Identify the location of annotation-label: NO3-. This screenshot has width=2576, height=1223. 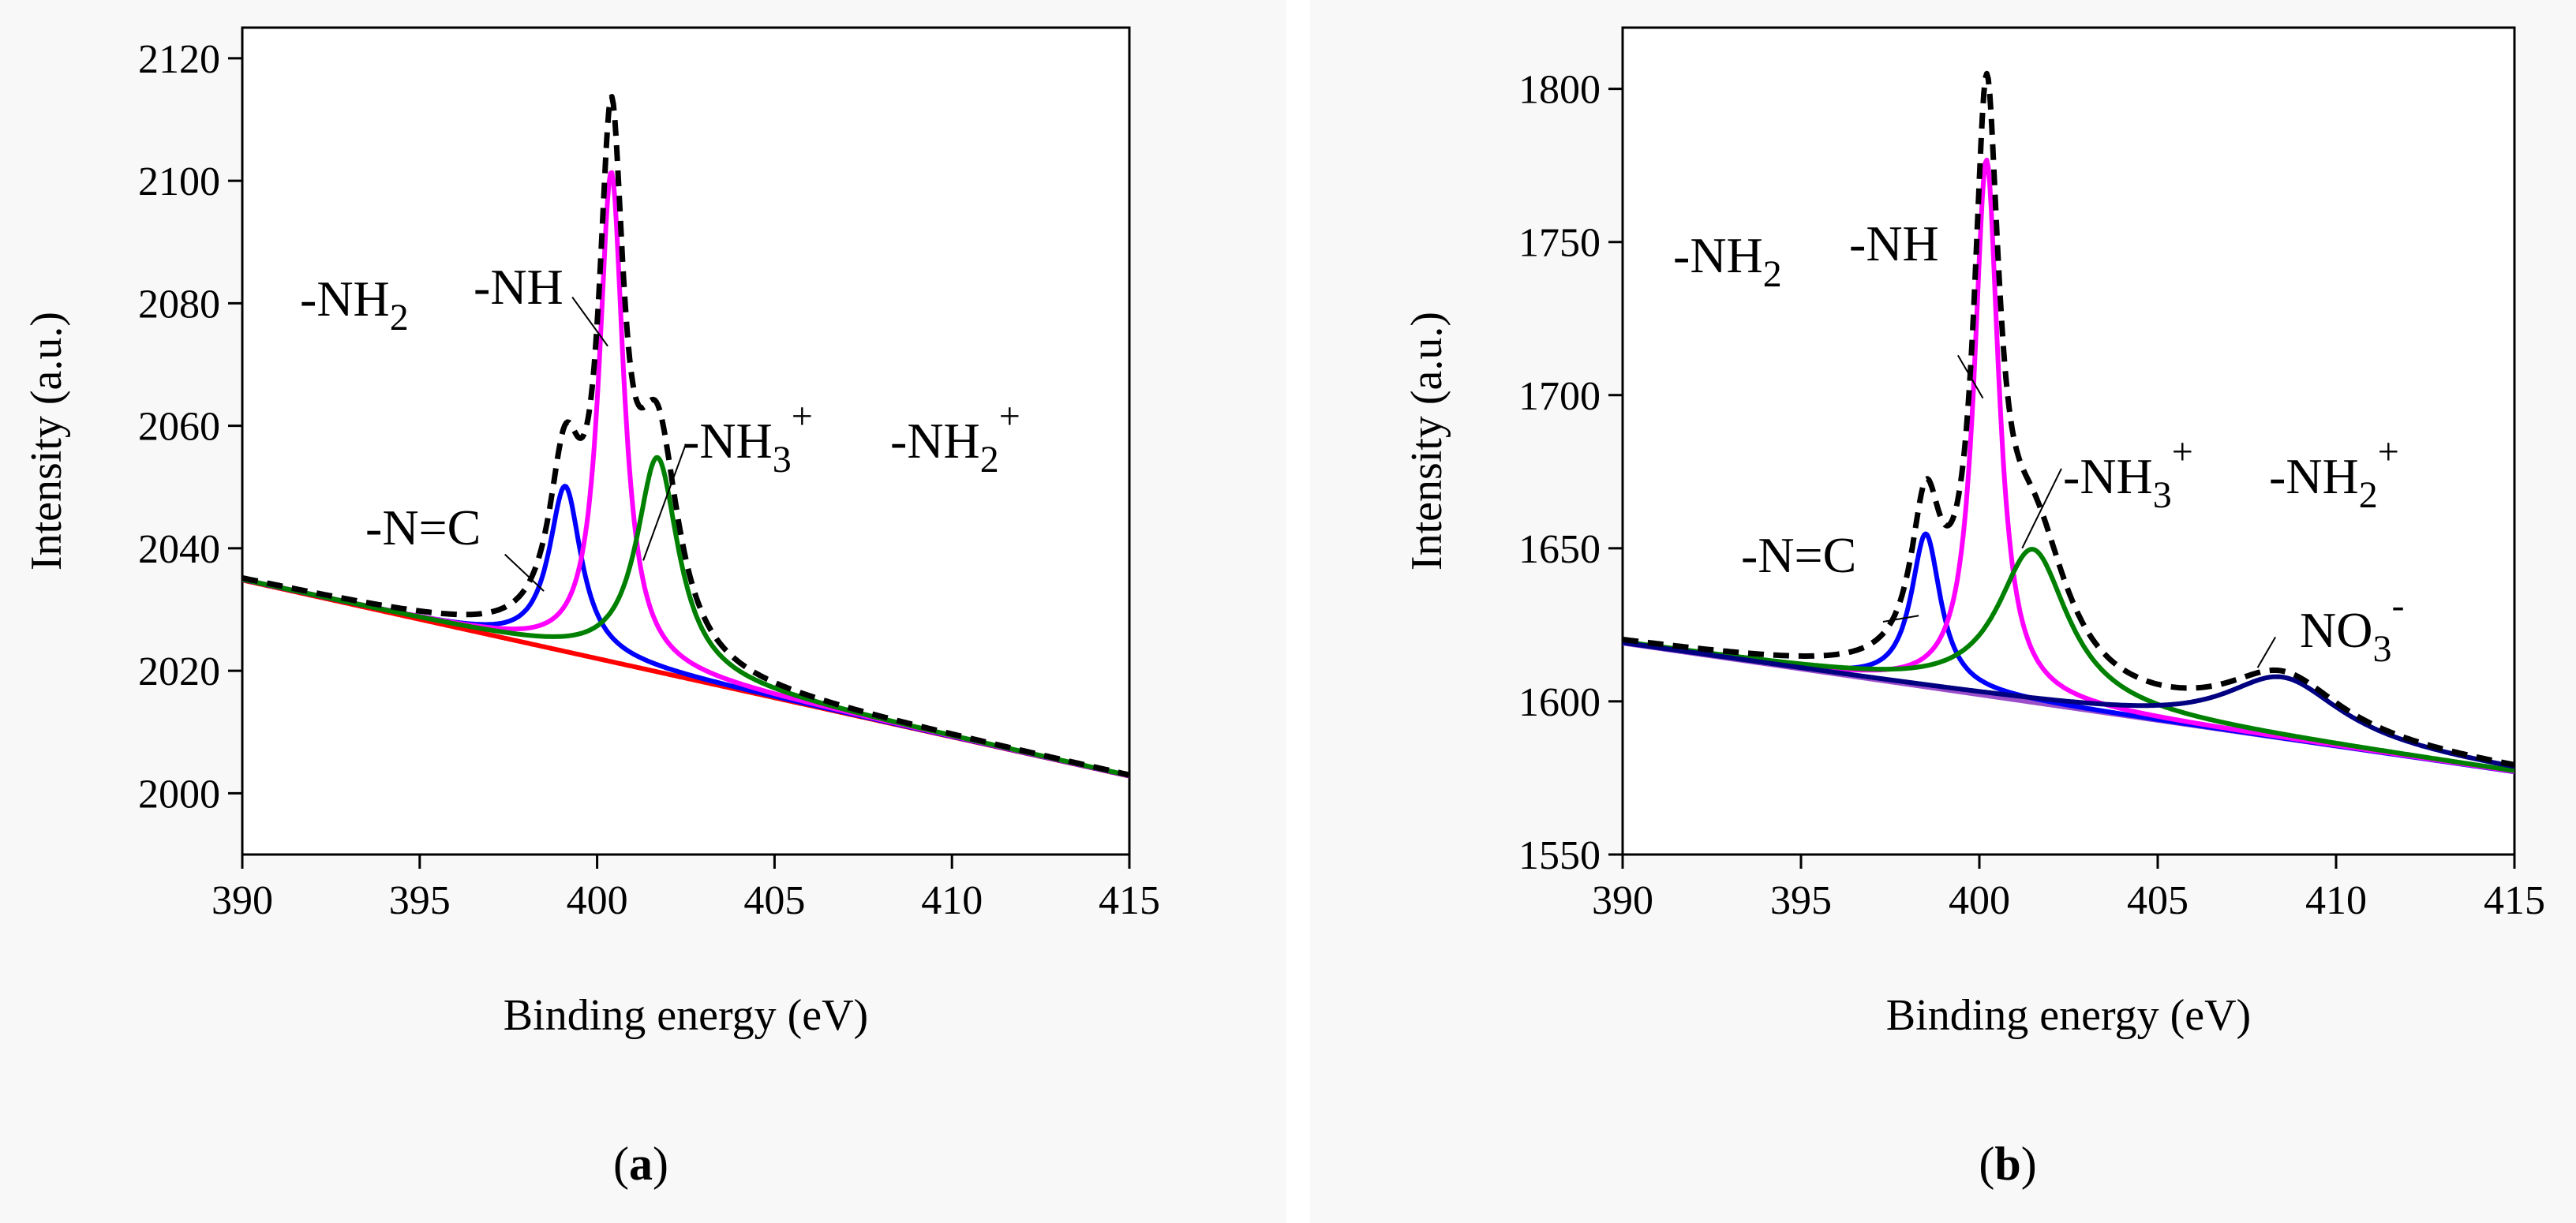
(2352, 627).